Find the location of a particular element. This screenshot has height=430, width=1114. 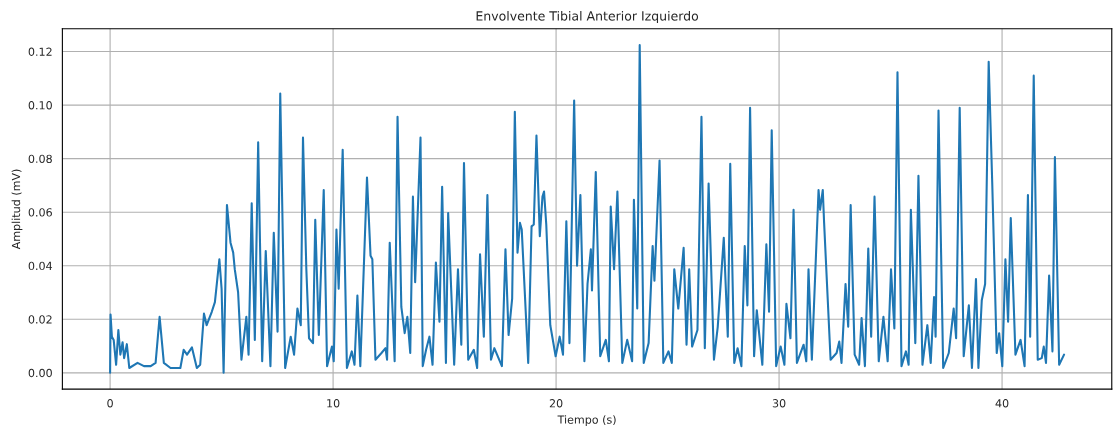

y-tick-label: 0.02 is located at coordinates (40, 319).